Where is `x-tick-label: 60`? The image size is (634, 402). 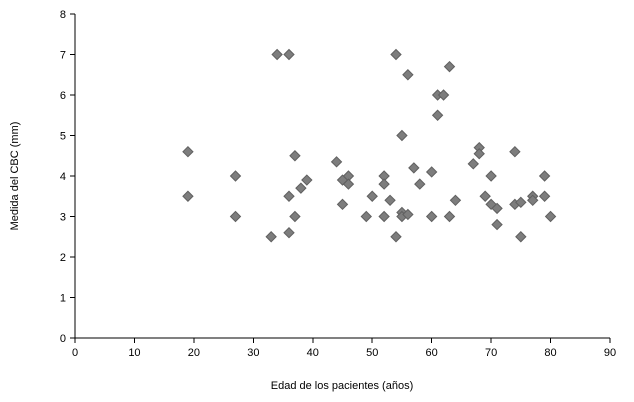
x-tick-label: 60 is located at coordinates (432, 353).